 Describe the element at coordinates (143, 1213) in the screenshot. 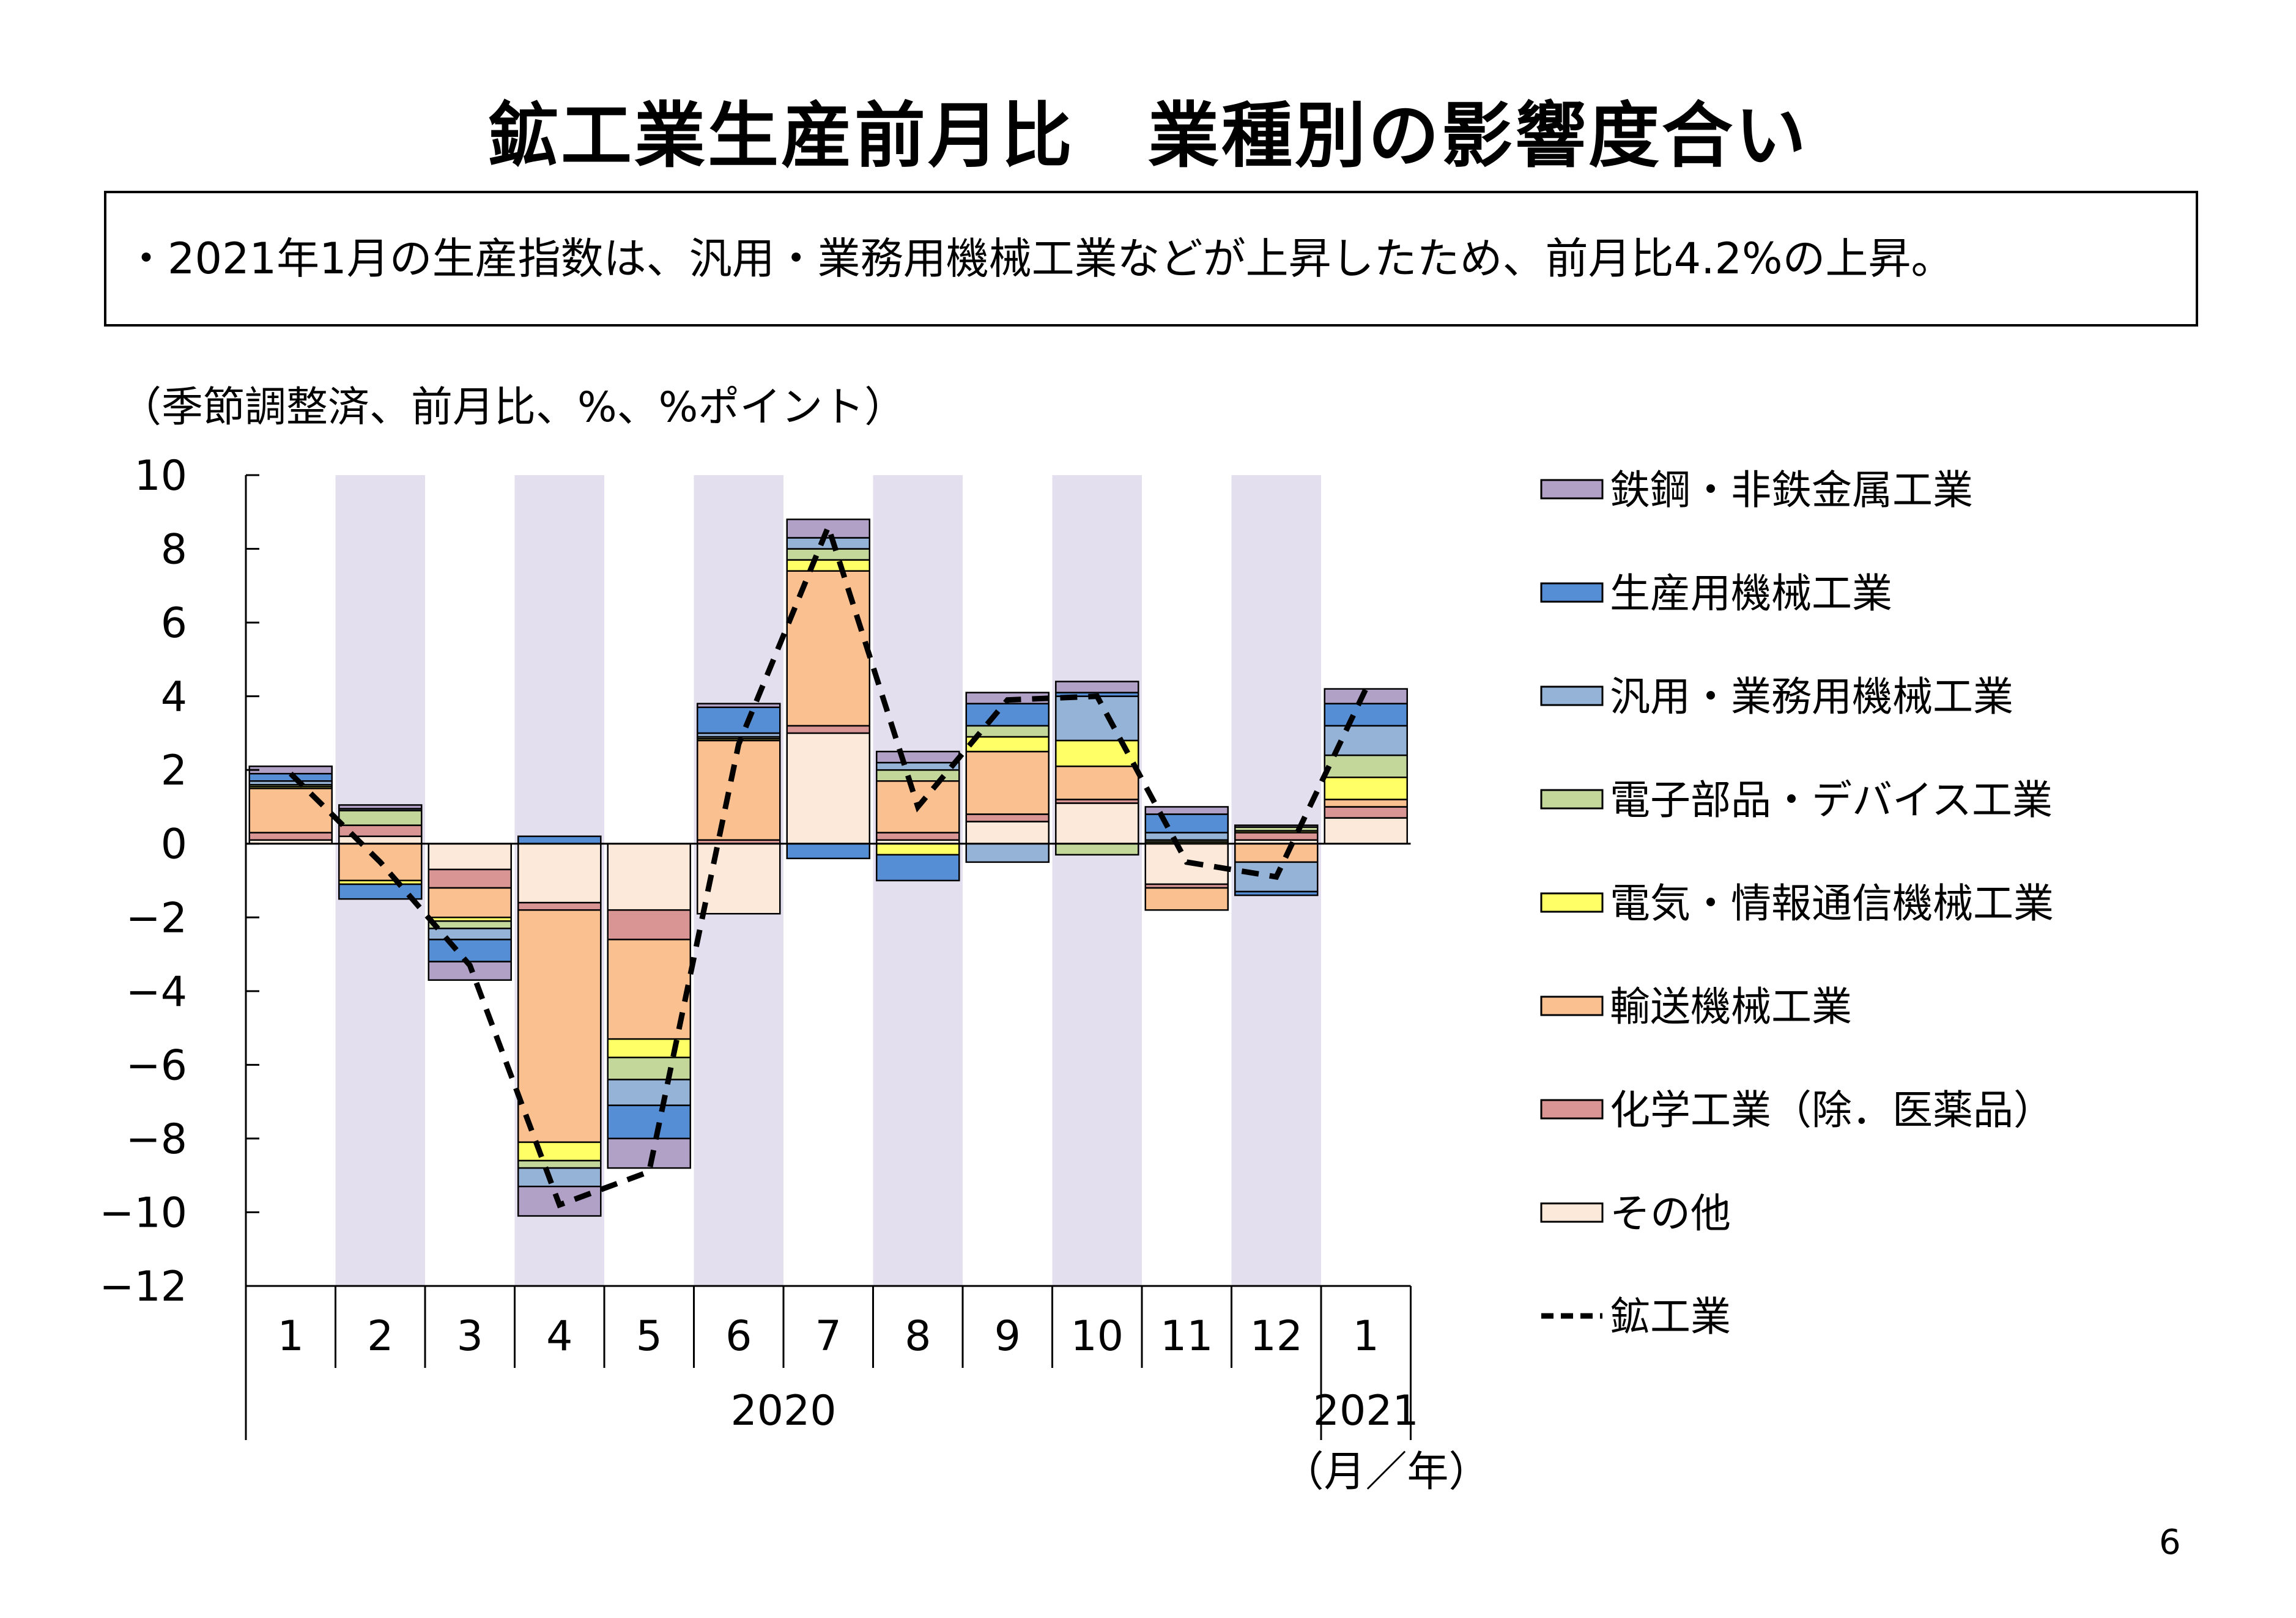

I see `y-tick-label: −10` at that location.